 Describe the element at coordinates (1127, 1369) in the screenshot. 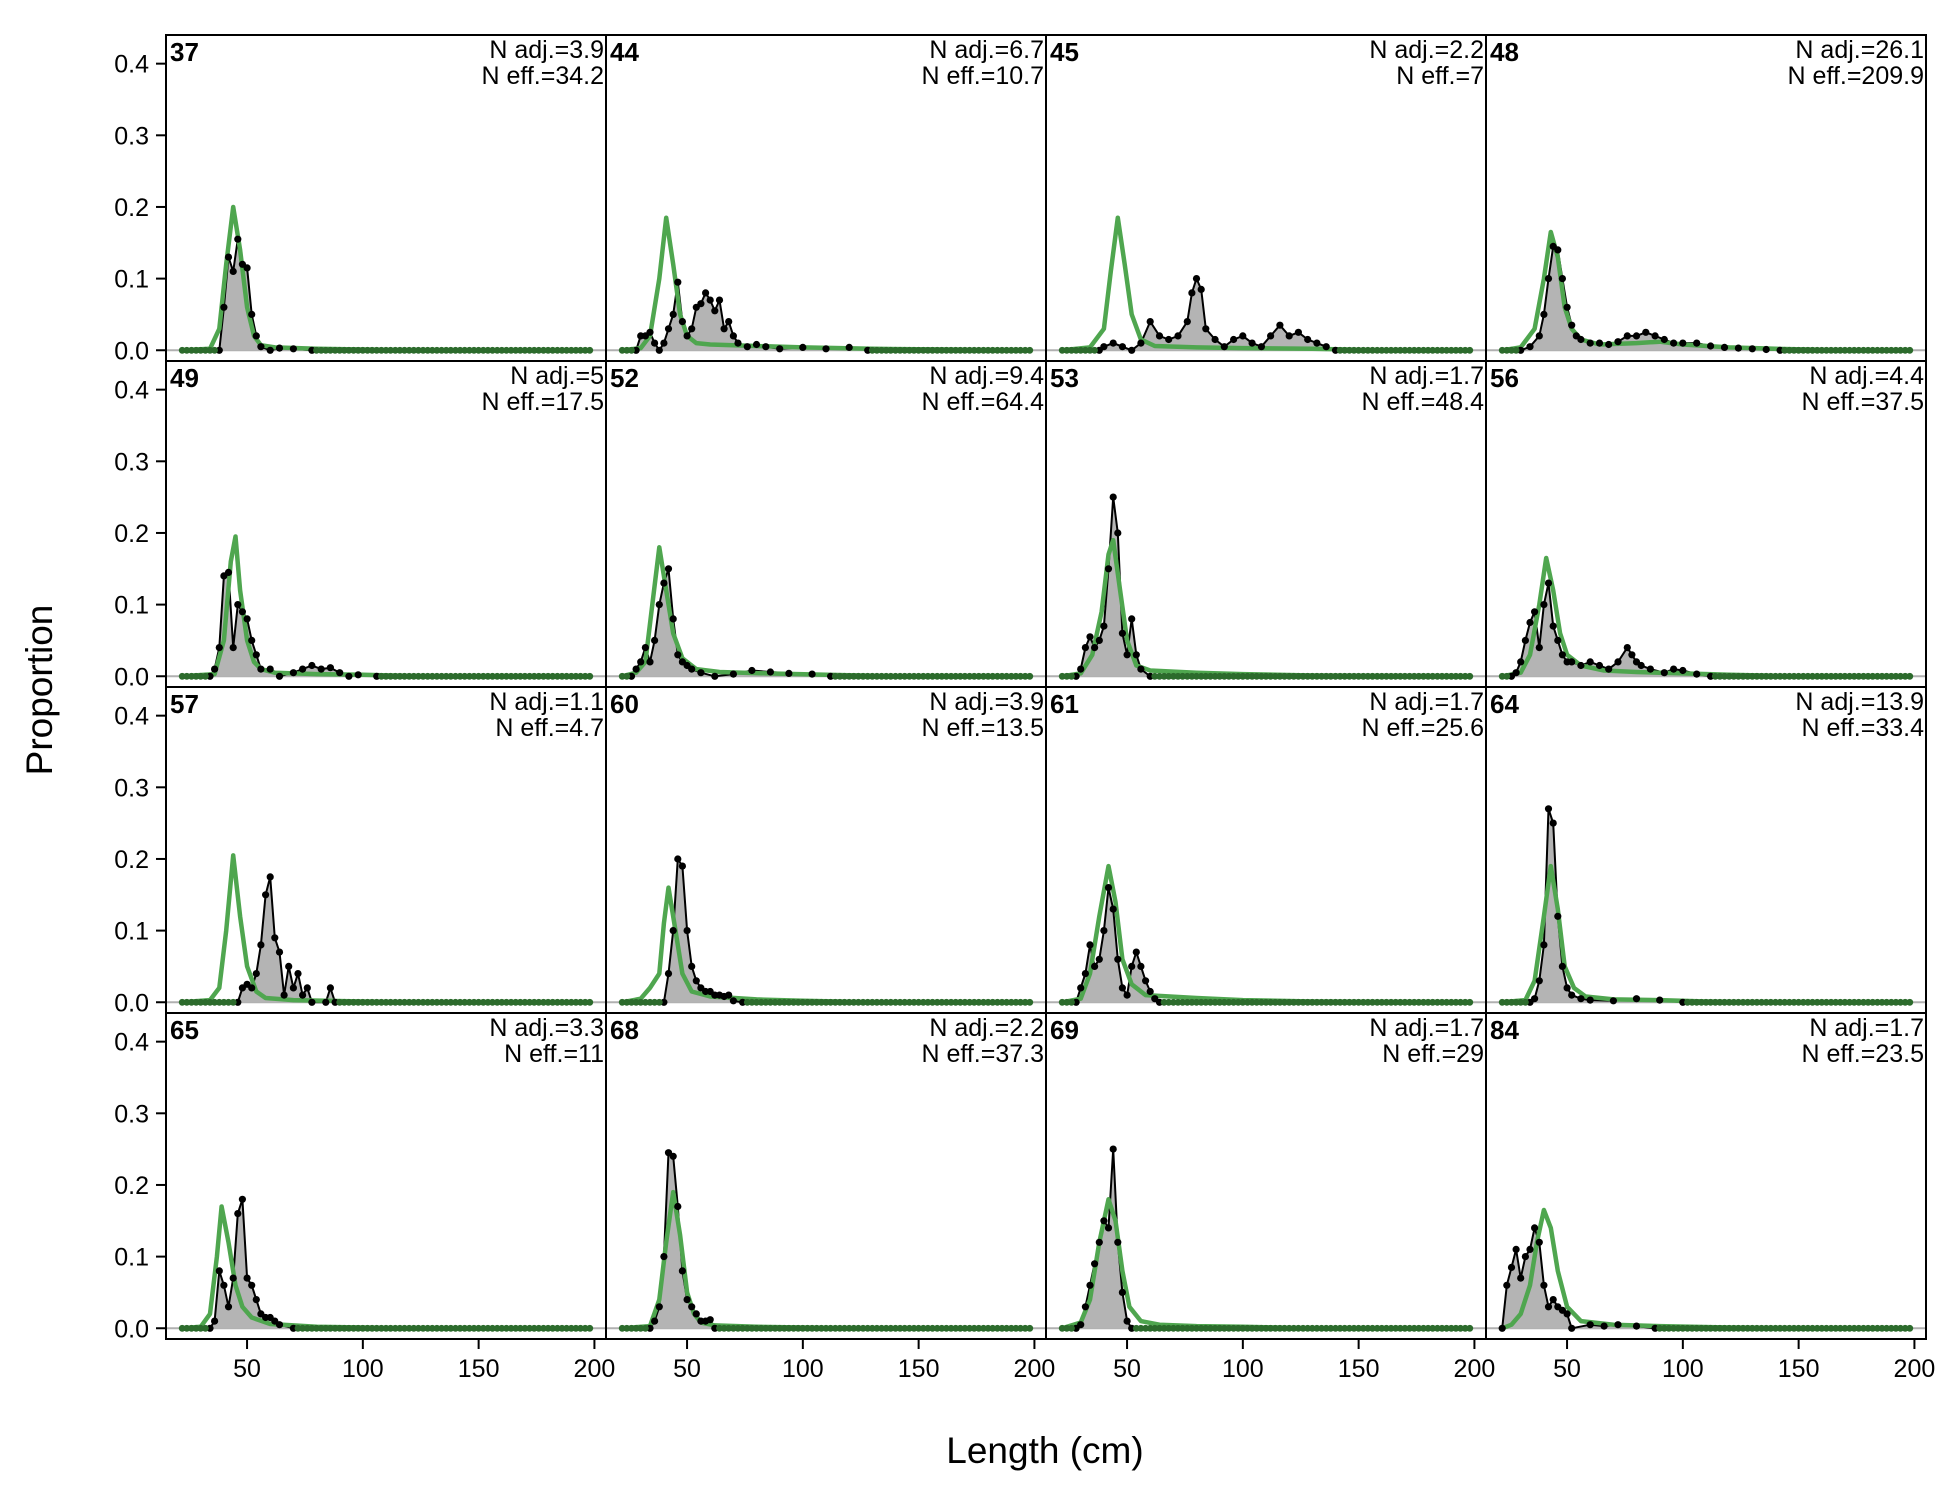

I see `x-tick-label: 50` at that location.